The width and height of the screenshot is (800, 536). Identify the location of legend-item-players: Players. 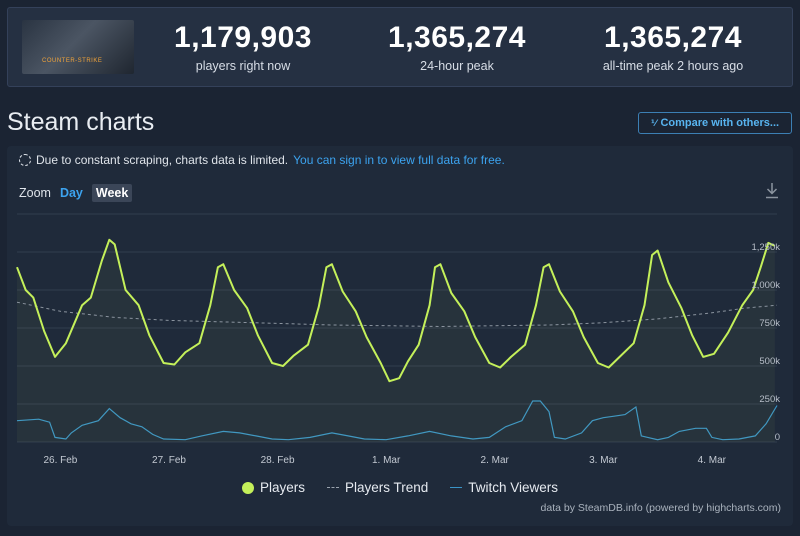
(273, 487).